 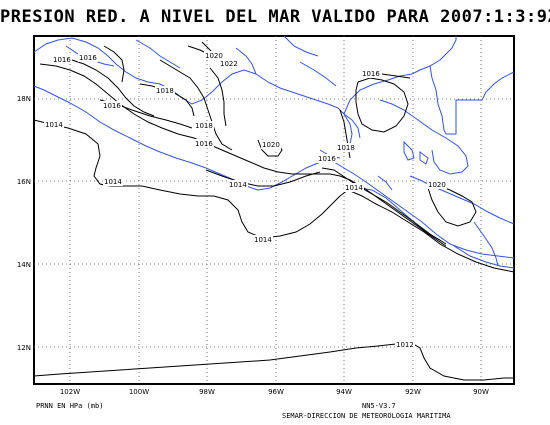 What do you see at coordinates (24, 265) in the screenshot?
I see `lat-label: 14N` at bounding box center [24, 265].